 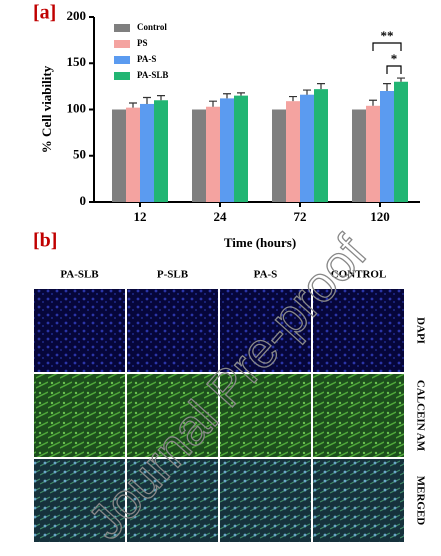 I want to click on x-axis-label: Time (hours), so click(x=260, y=242).